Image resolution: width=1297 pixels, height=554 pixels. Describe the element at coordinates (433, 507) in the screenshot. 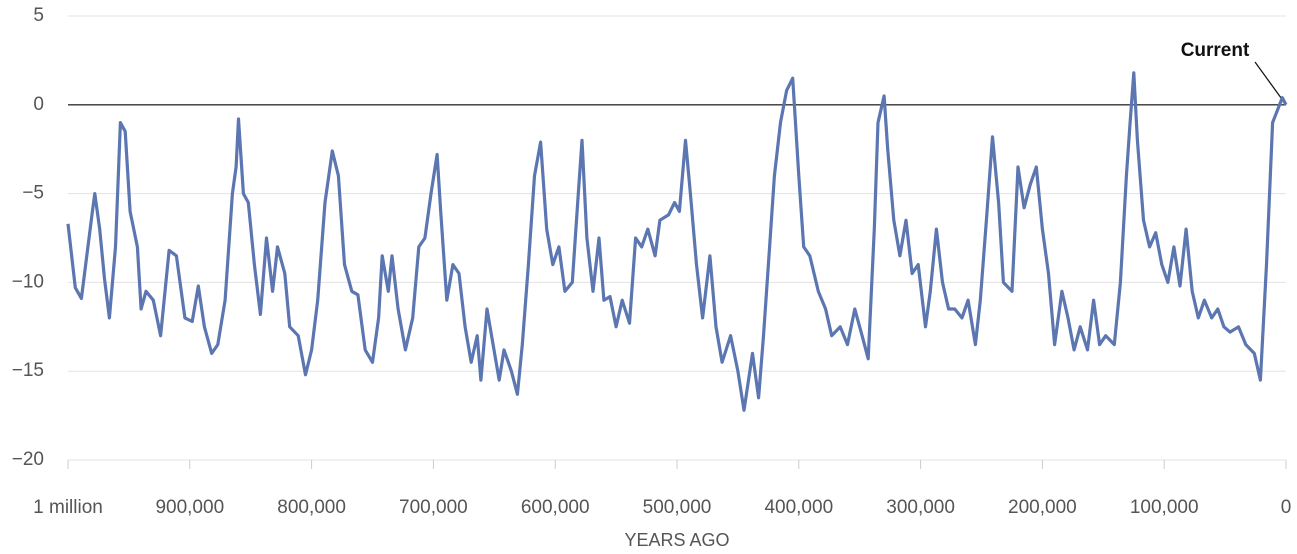

I see `x-tick-label: 700,000` at that location.